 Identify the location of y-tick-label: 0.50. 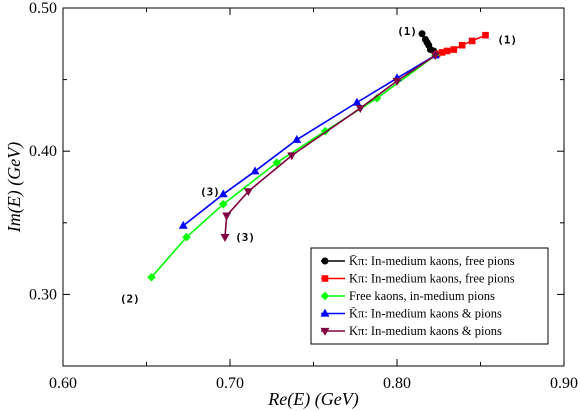
(43, 8).